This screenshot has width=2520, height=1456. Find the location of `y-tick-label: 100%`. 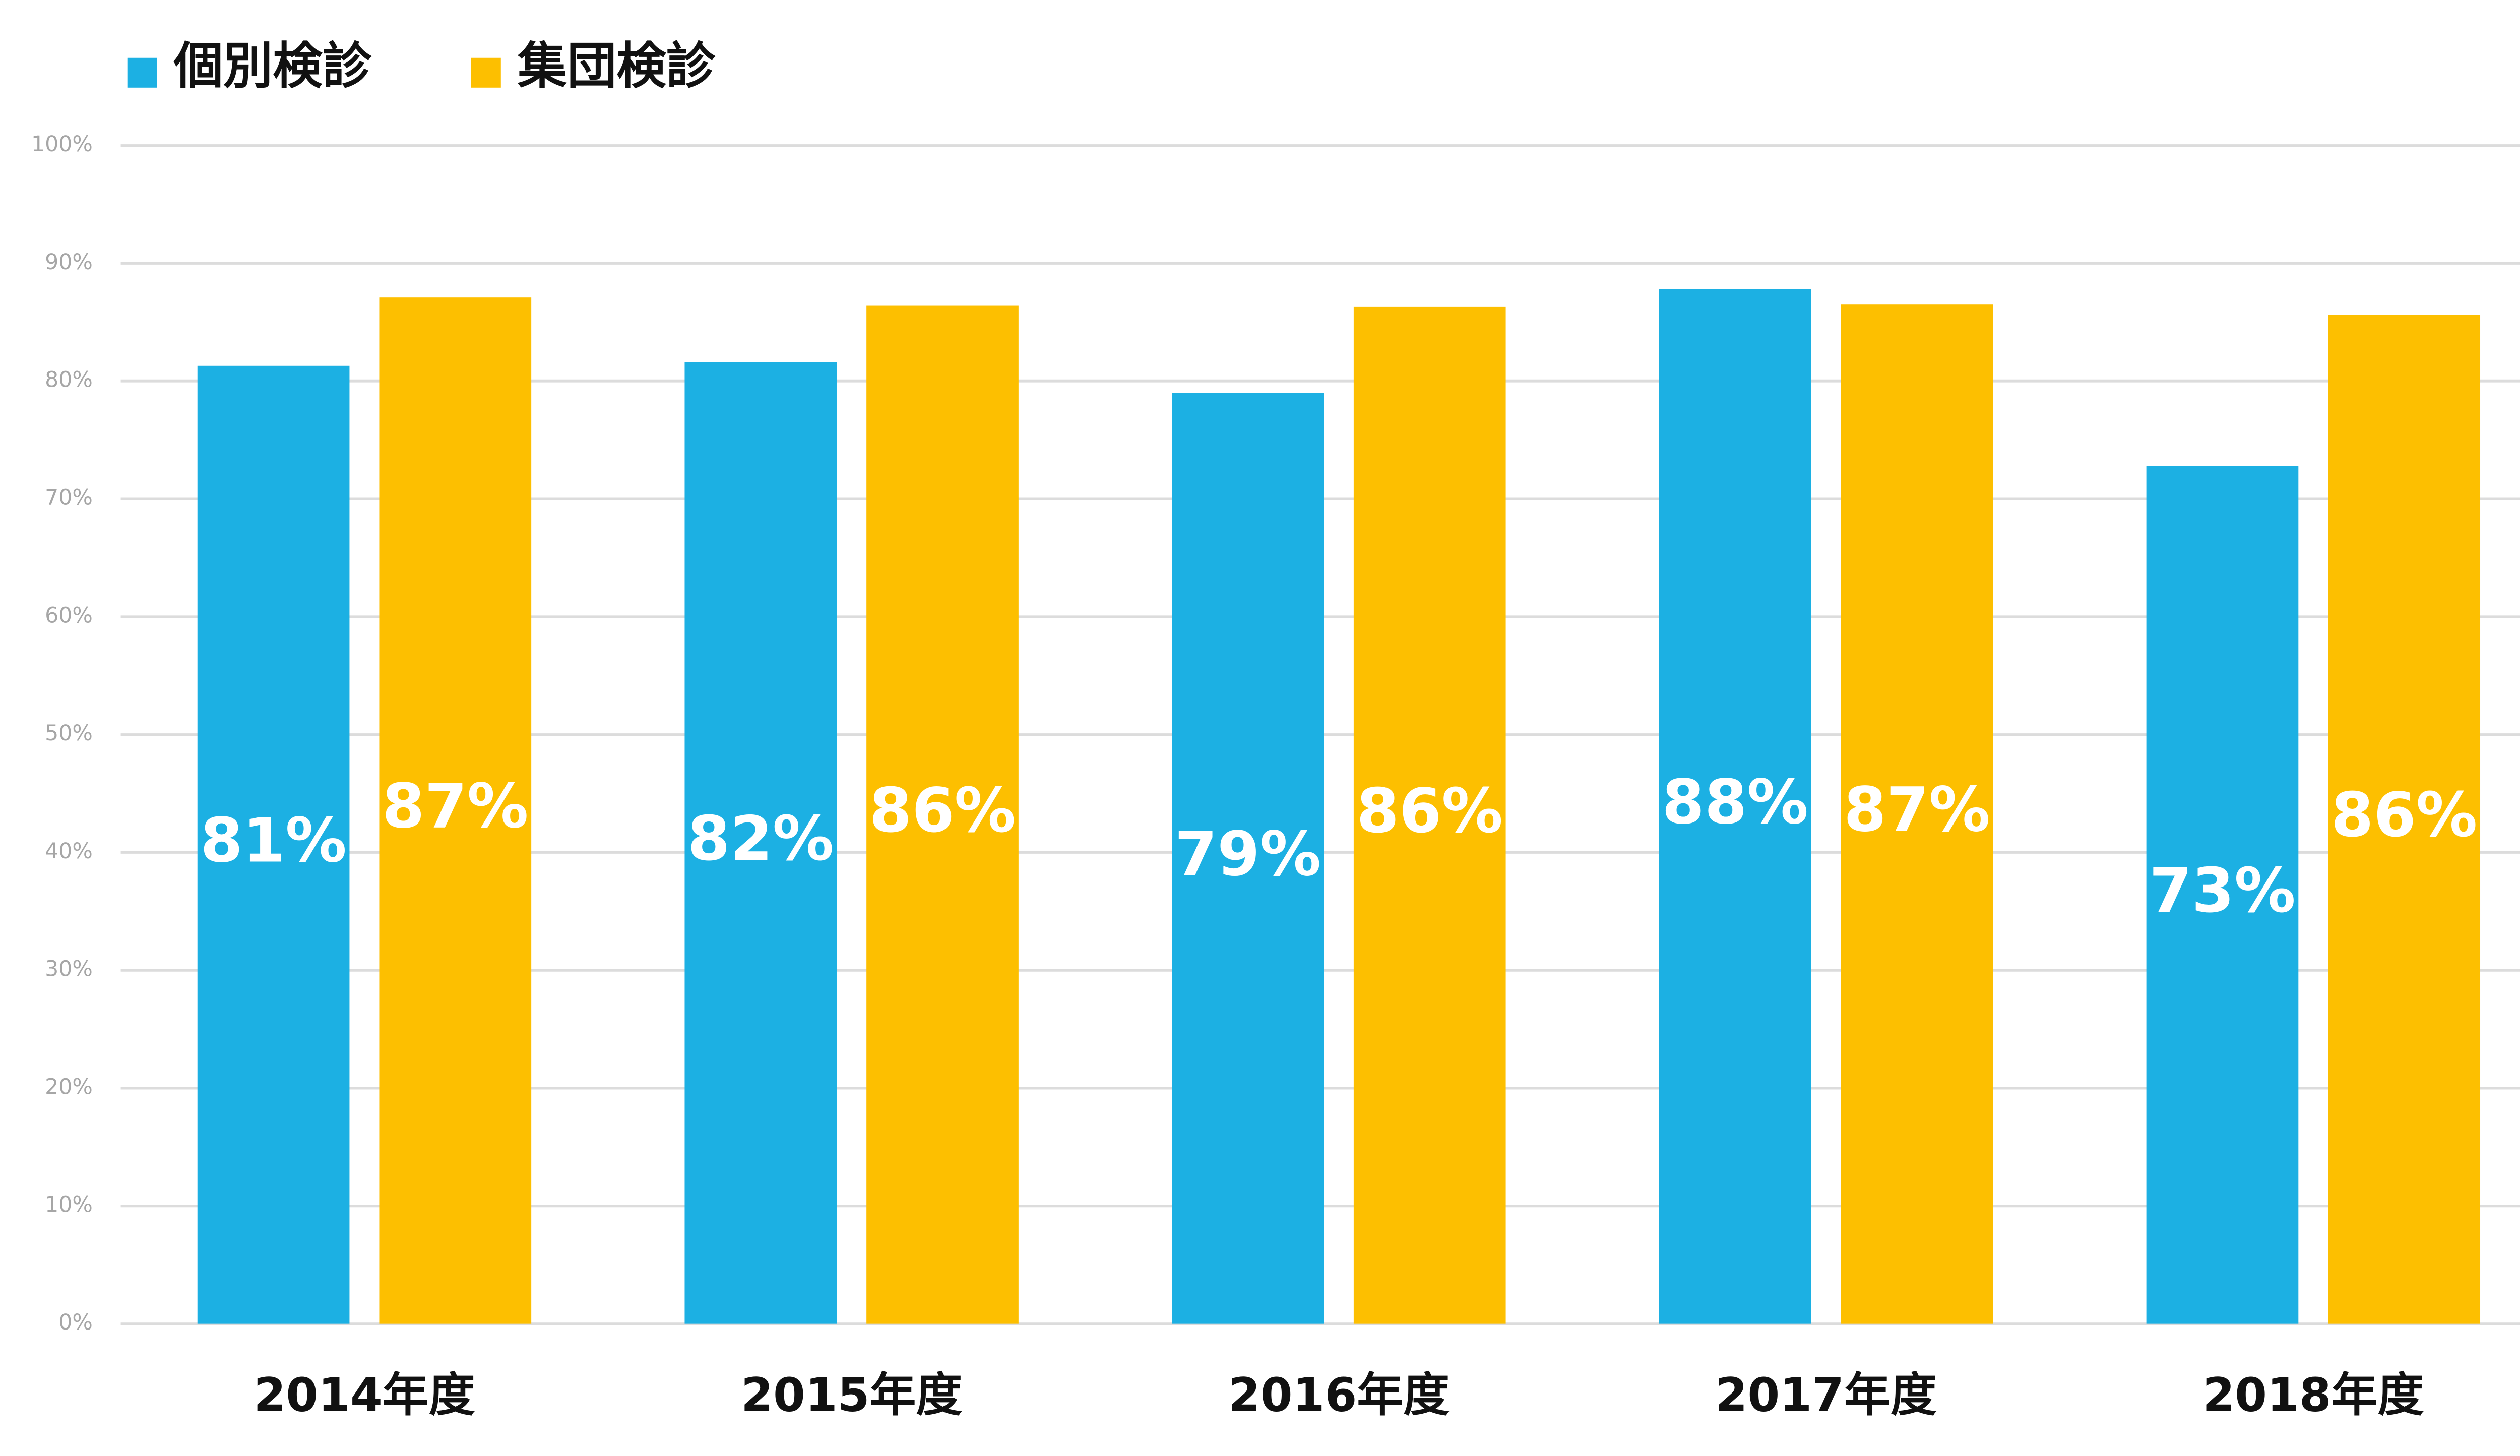

y-tick-label: 100% is located at coordinates (62, 145).